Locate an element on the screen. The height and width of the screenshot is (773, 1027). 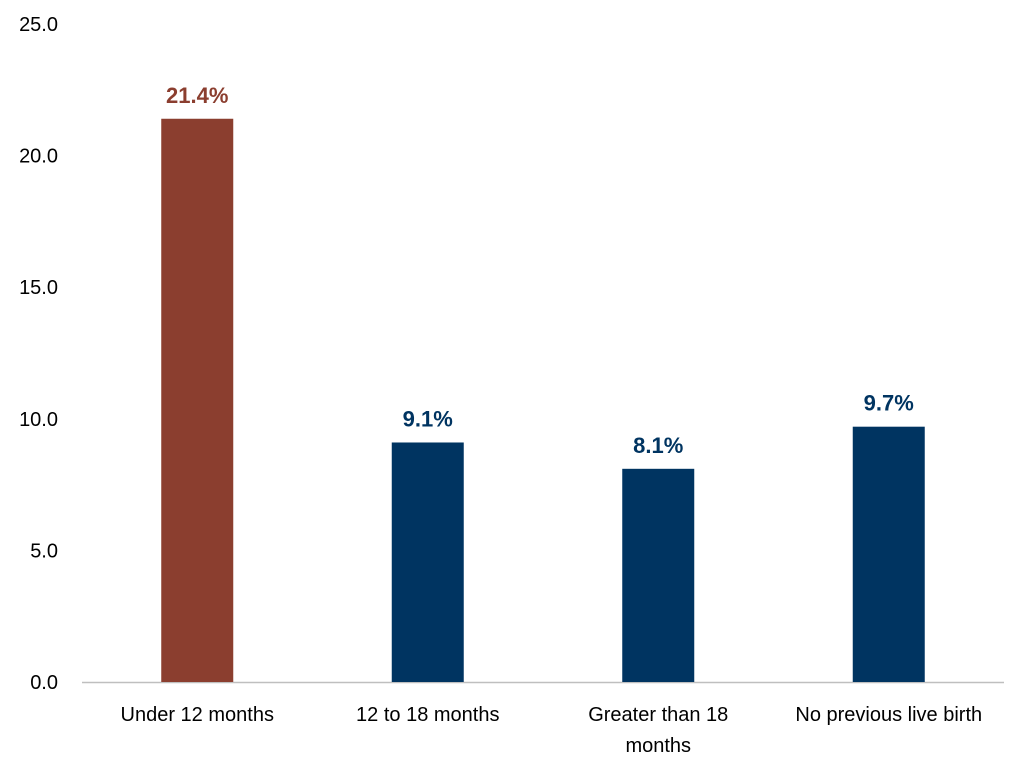
data-label: 9.1% is located at coordinates (428, 418).